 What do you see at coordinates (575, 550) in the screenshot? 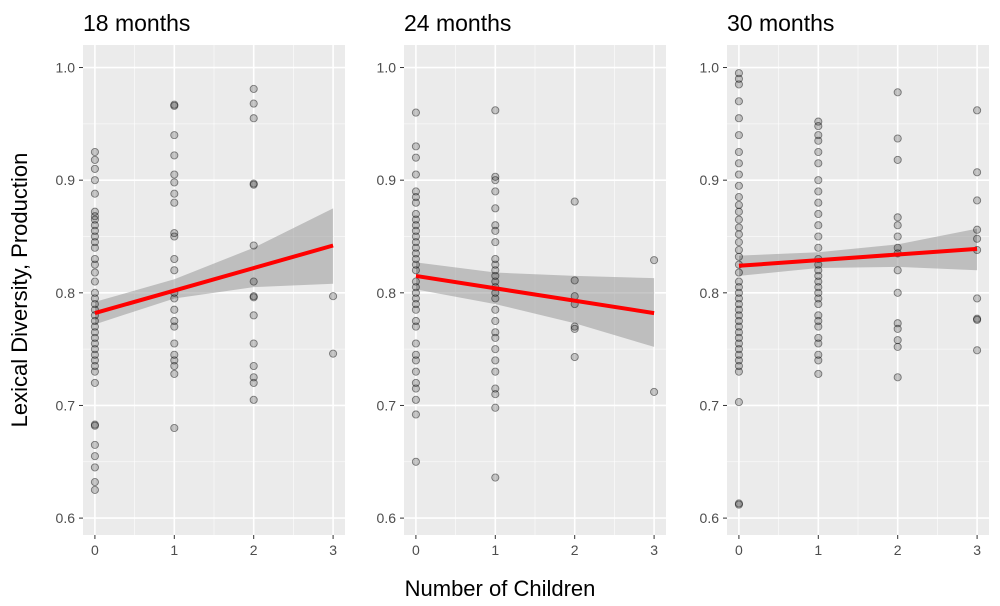
I see `x-tick-label: 2` at bounding box center [575, 550].